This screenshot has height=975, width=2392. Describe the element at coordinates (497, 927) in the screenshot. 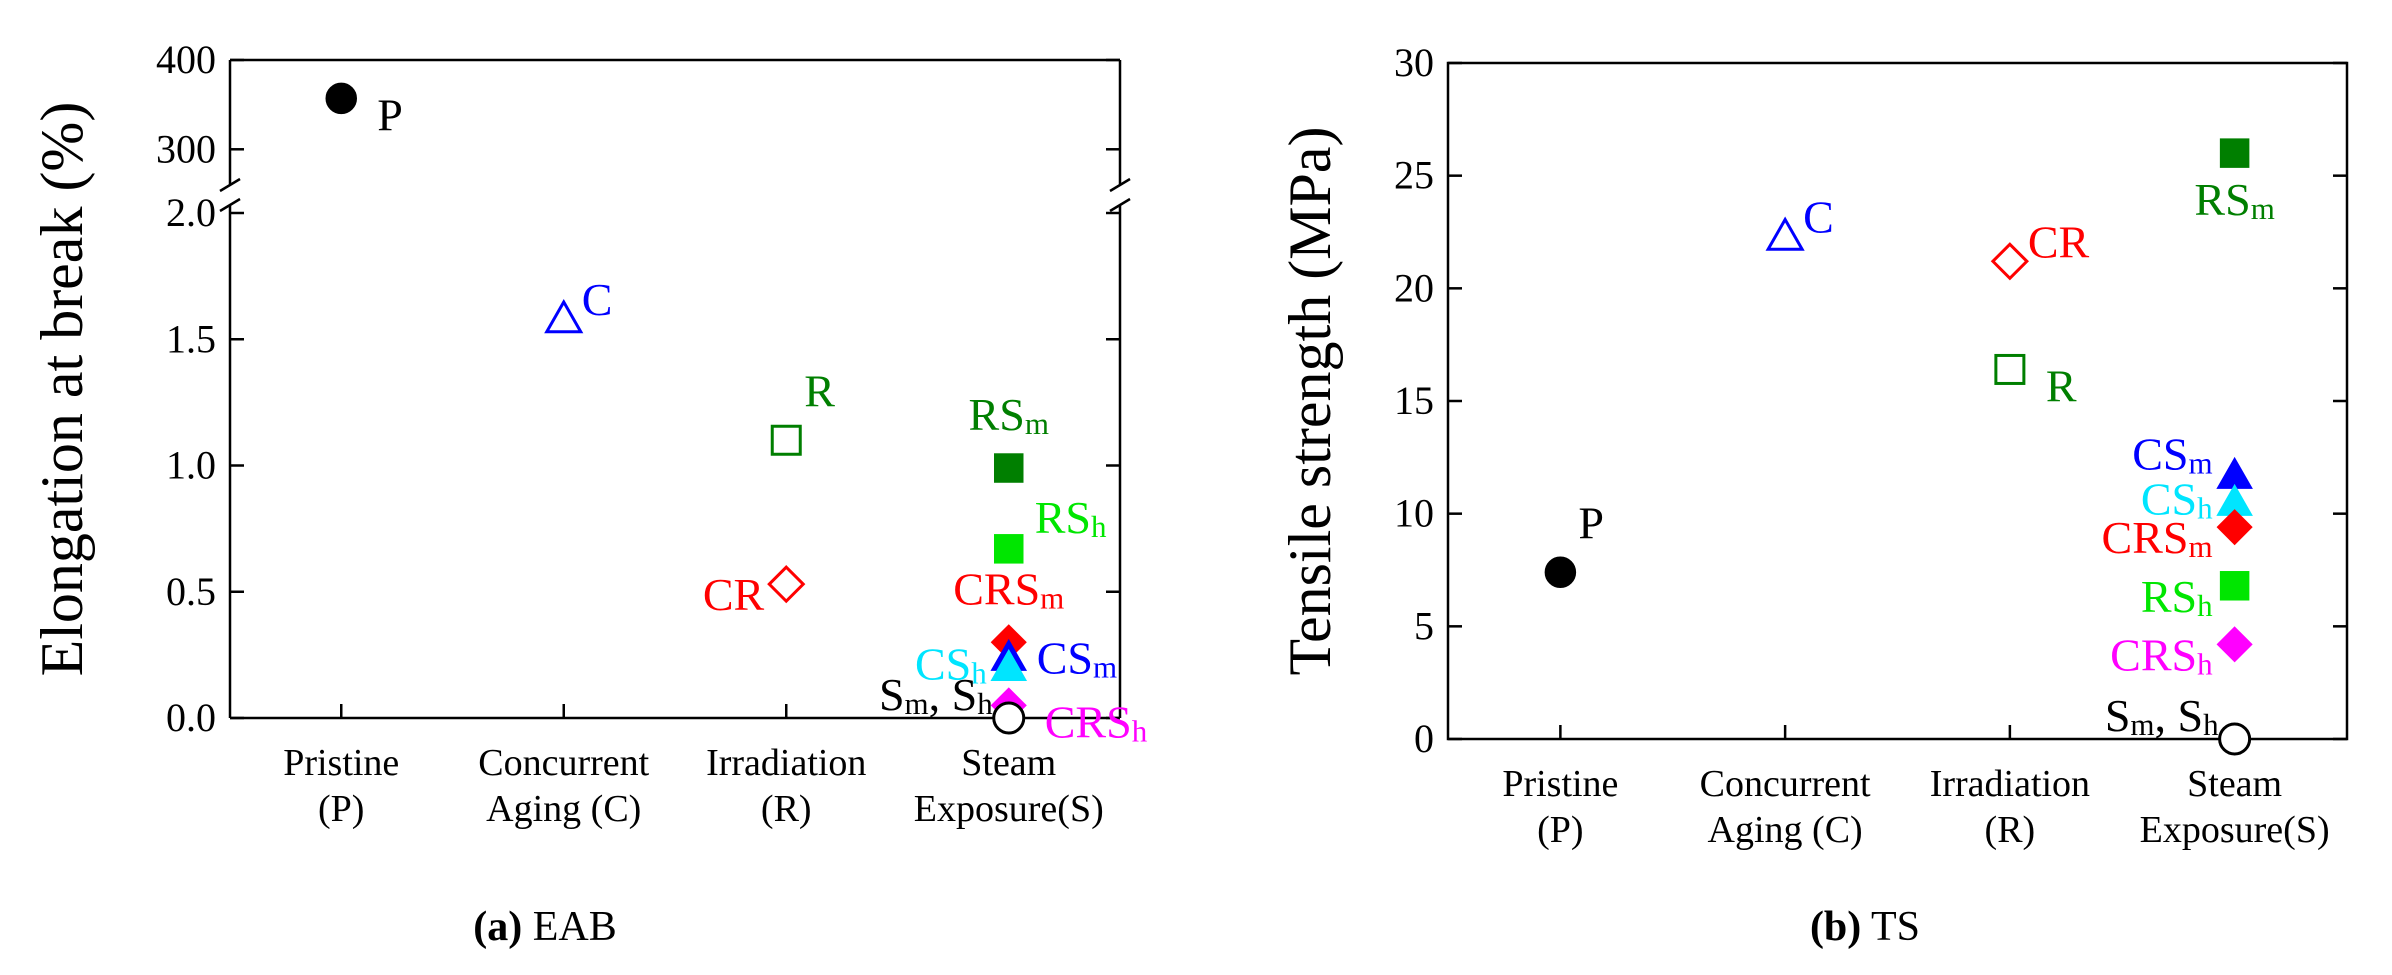

I see `caption-letter: (a)` at that location.